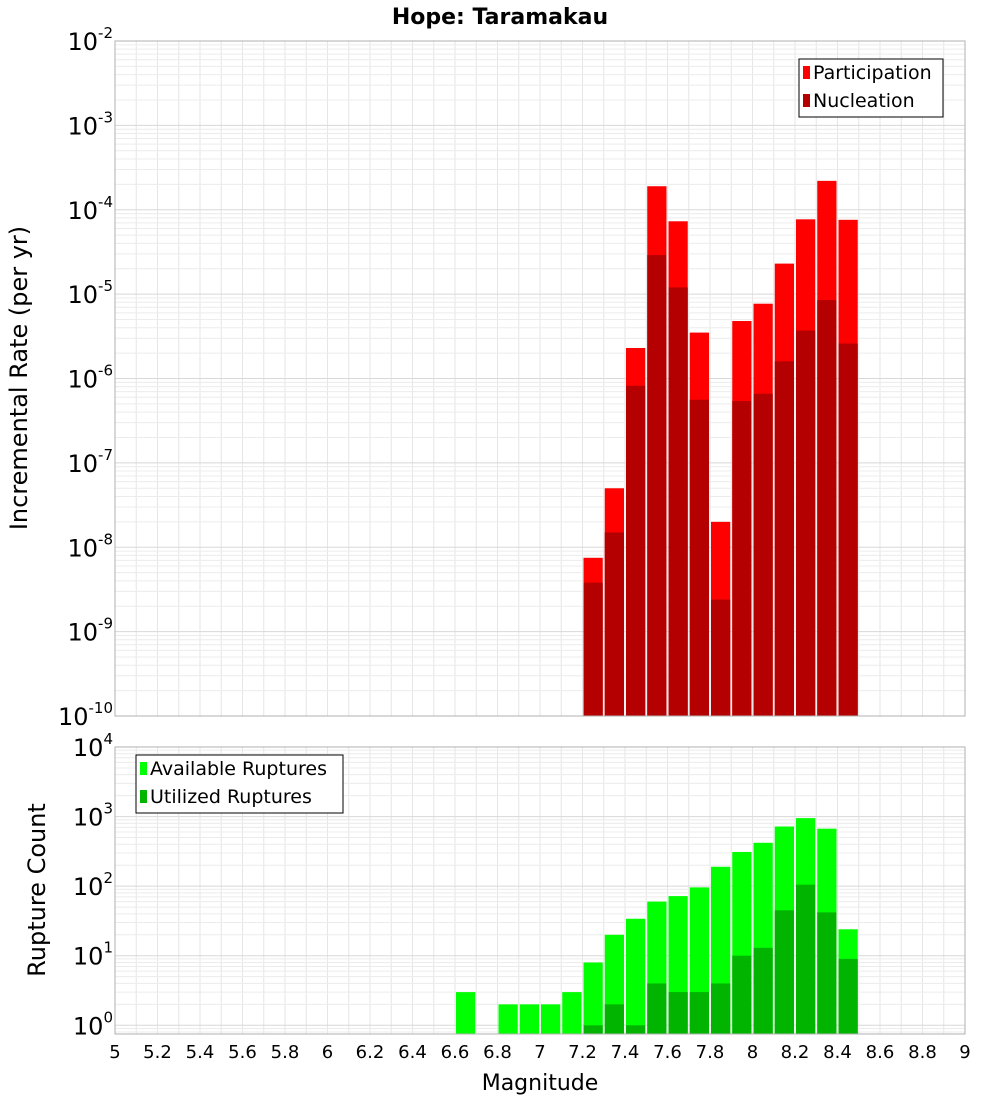 This screenshot has width=1000, height=1104. What do you see at coordinates (539, 1052) in the screenshot?
I see `x-tick-label: 7` at bounding box center [539, 1052].